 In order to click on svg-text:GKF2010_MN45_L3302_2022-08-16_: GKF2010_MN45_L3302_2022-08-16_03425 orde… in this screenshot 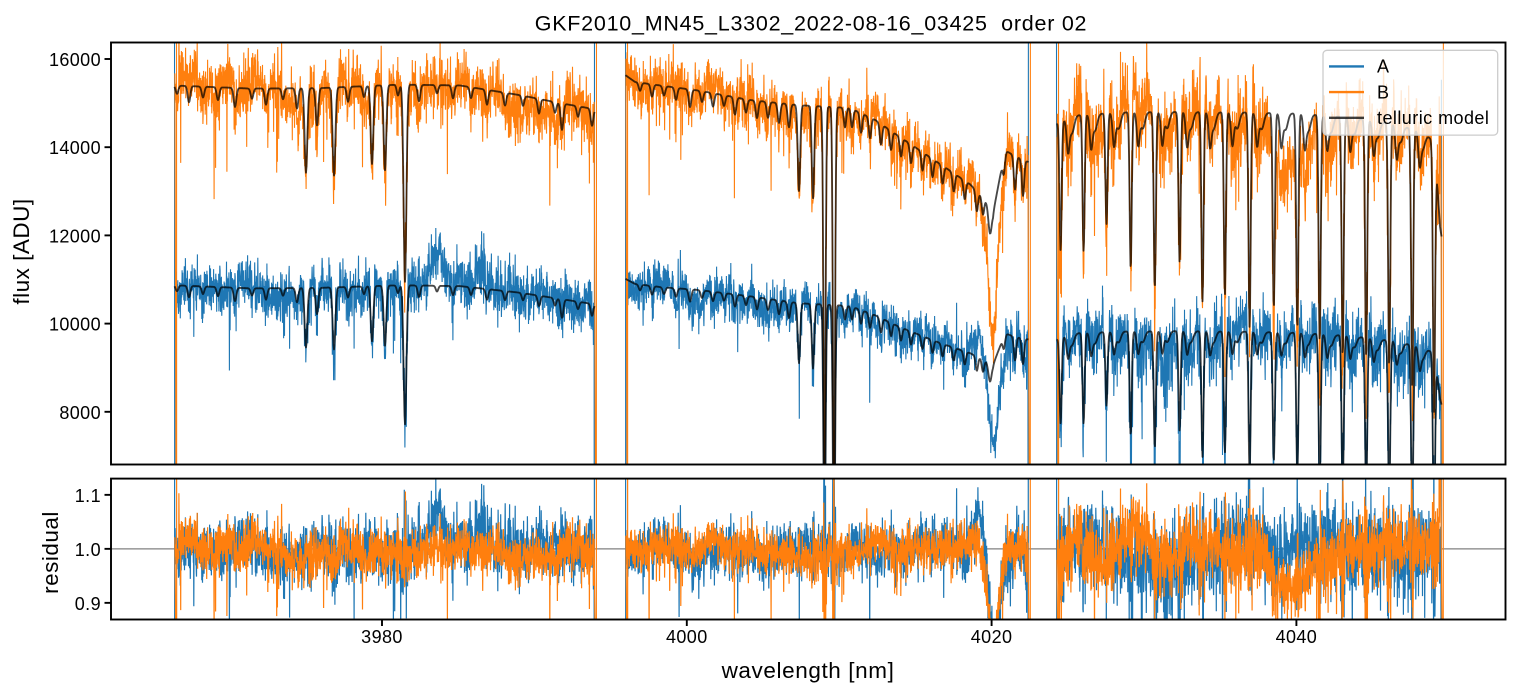, I will do `click(811, 24)`.